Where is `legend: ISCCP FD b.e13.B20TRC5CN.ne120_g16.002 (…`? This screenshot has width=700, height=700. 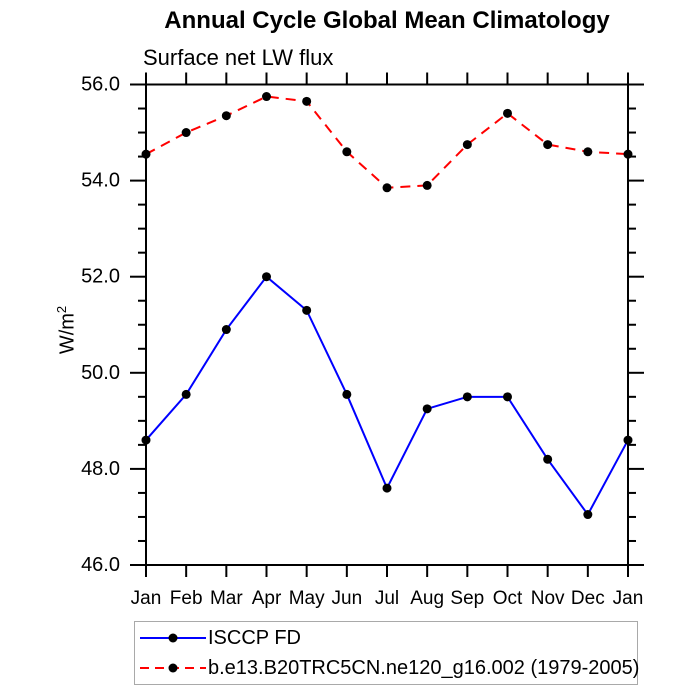 legend: ISCCP FD b.e13.B20TRC5CN.ne120_g16.002 (… is located at coordinates (387, 653).